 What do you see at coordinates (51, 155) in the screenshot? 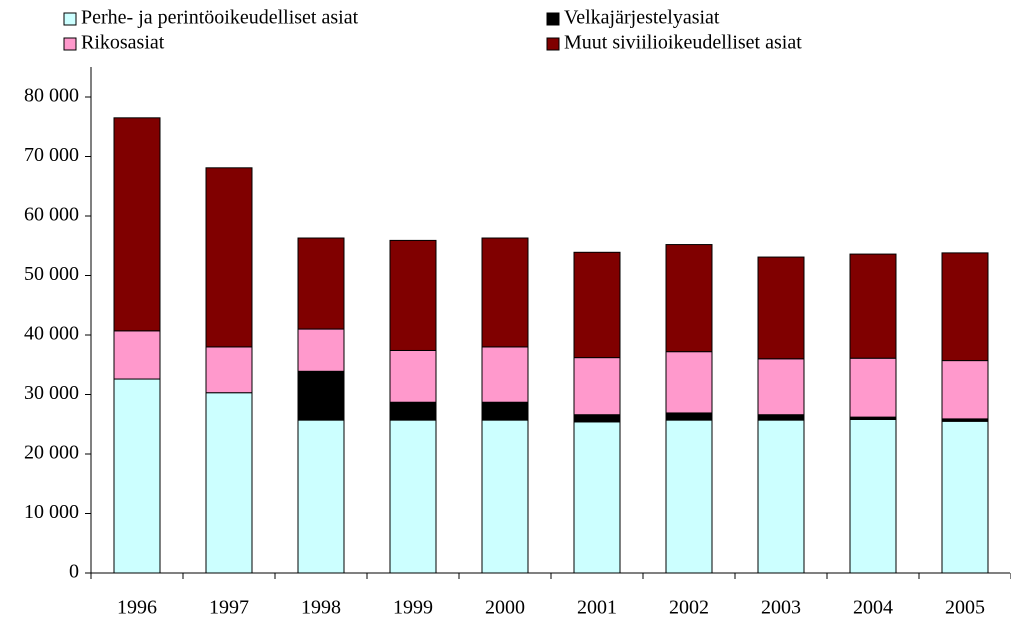
I see `y-tick-label: 70 000` at bounding box center [51, 155].